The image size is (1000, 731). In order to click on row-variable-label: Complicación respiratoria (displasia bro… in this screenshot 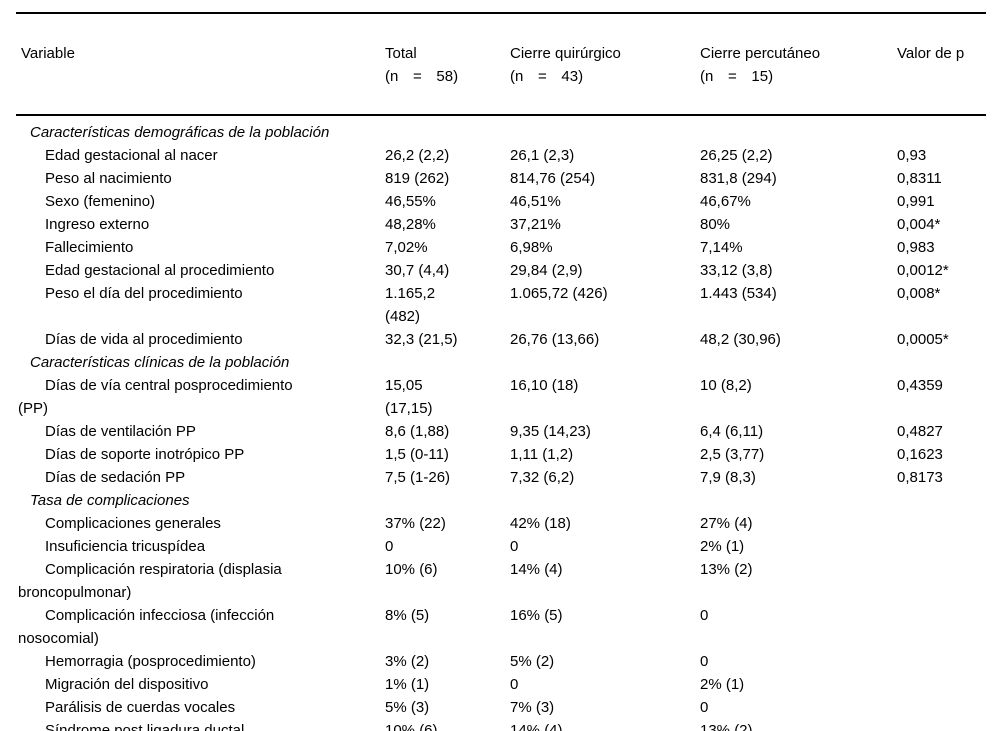, I will do `click(150, 581)`.